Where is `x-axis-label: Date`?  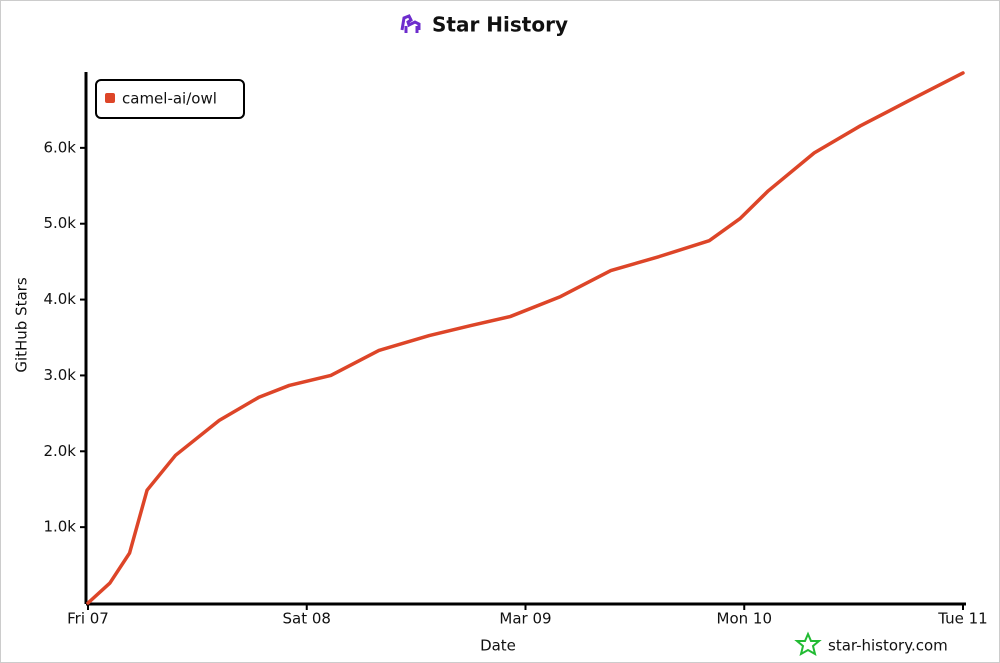 x-axis-label: Date is located at coordinates (498, 646).